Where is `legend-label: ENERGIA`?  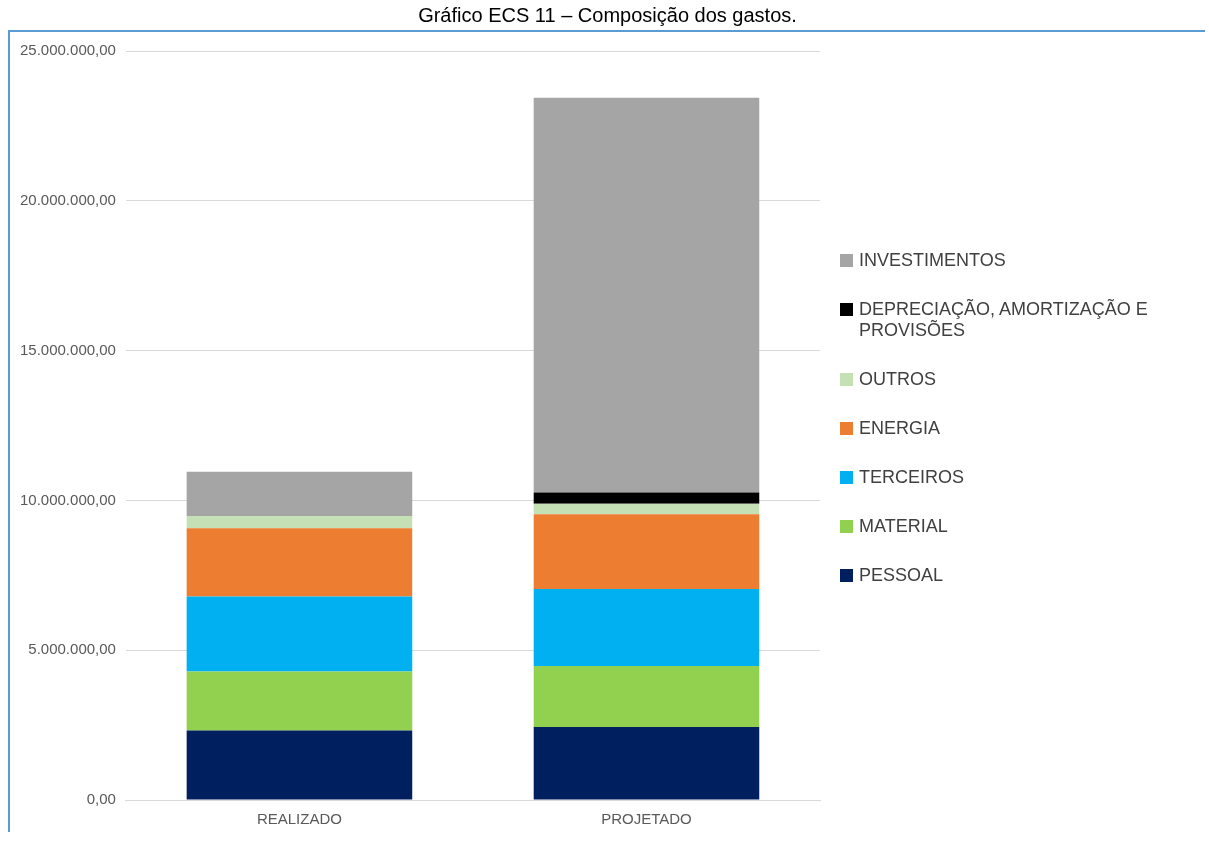 legend-label: ENERGIA is located at coordinates (900, 428).